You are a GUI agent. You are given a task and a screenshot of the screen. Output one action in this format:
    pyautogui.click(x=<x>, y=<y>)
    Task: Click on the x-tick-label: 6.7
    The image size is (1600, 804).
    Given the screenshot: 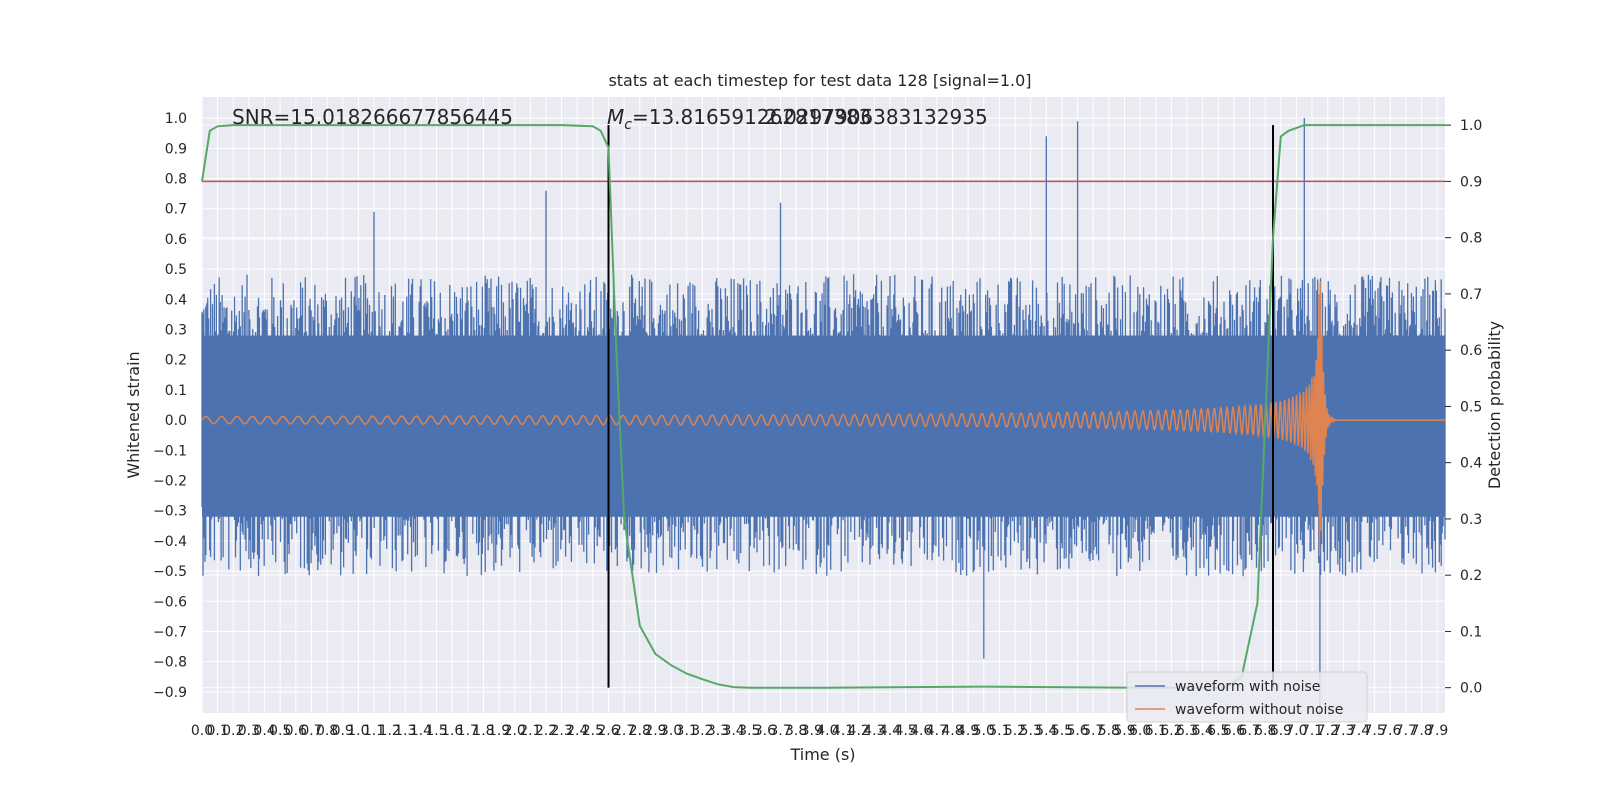 What is the action you would take?
    pyautogui.click(x=1249, y=731)
    